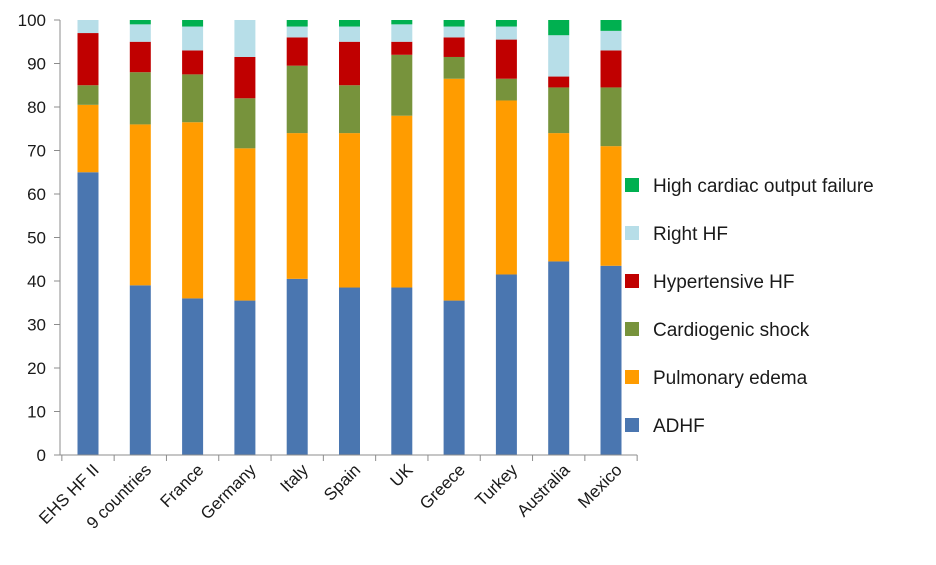  Describe the element at coordinates (36, 64) in the screenshot. I see `y-tick-label: 90` at that location.